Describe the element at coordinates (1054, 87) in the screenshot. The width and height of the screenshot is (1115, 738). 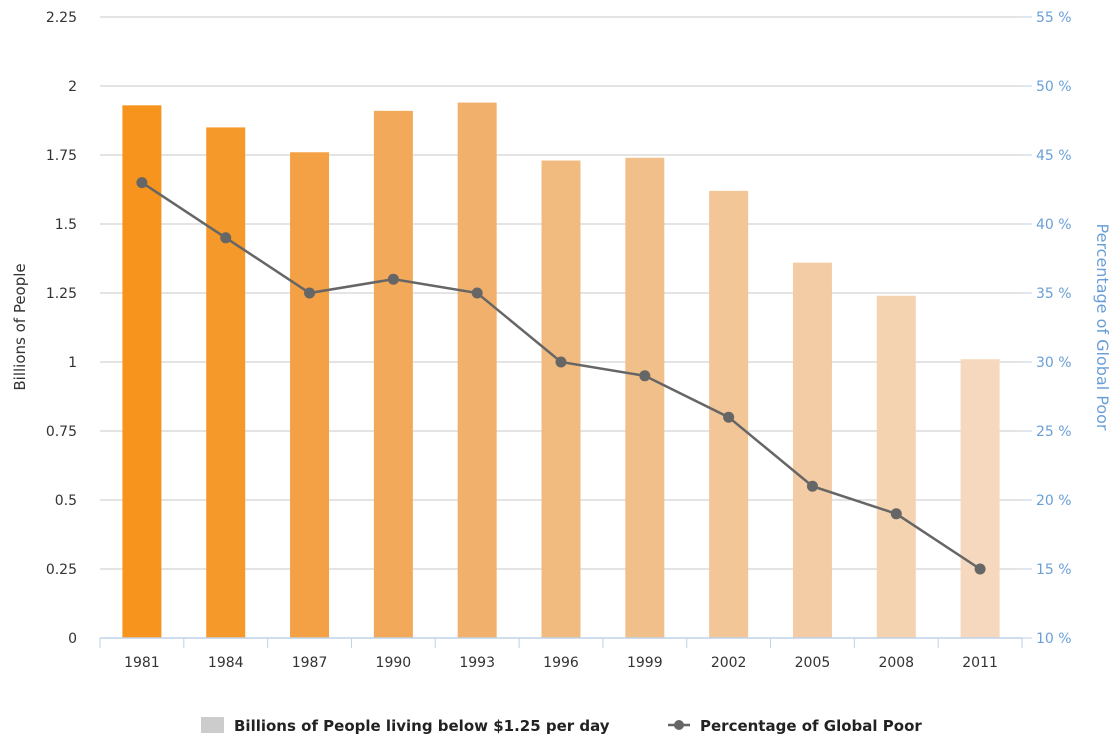
I see `right-tick-label: 50 %` at that location.